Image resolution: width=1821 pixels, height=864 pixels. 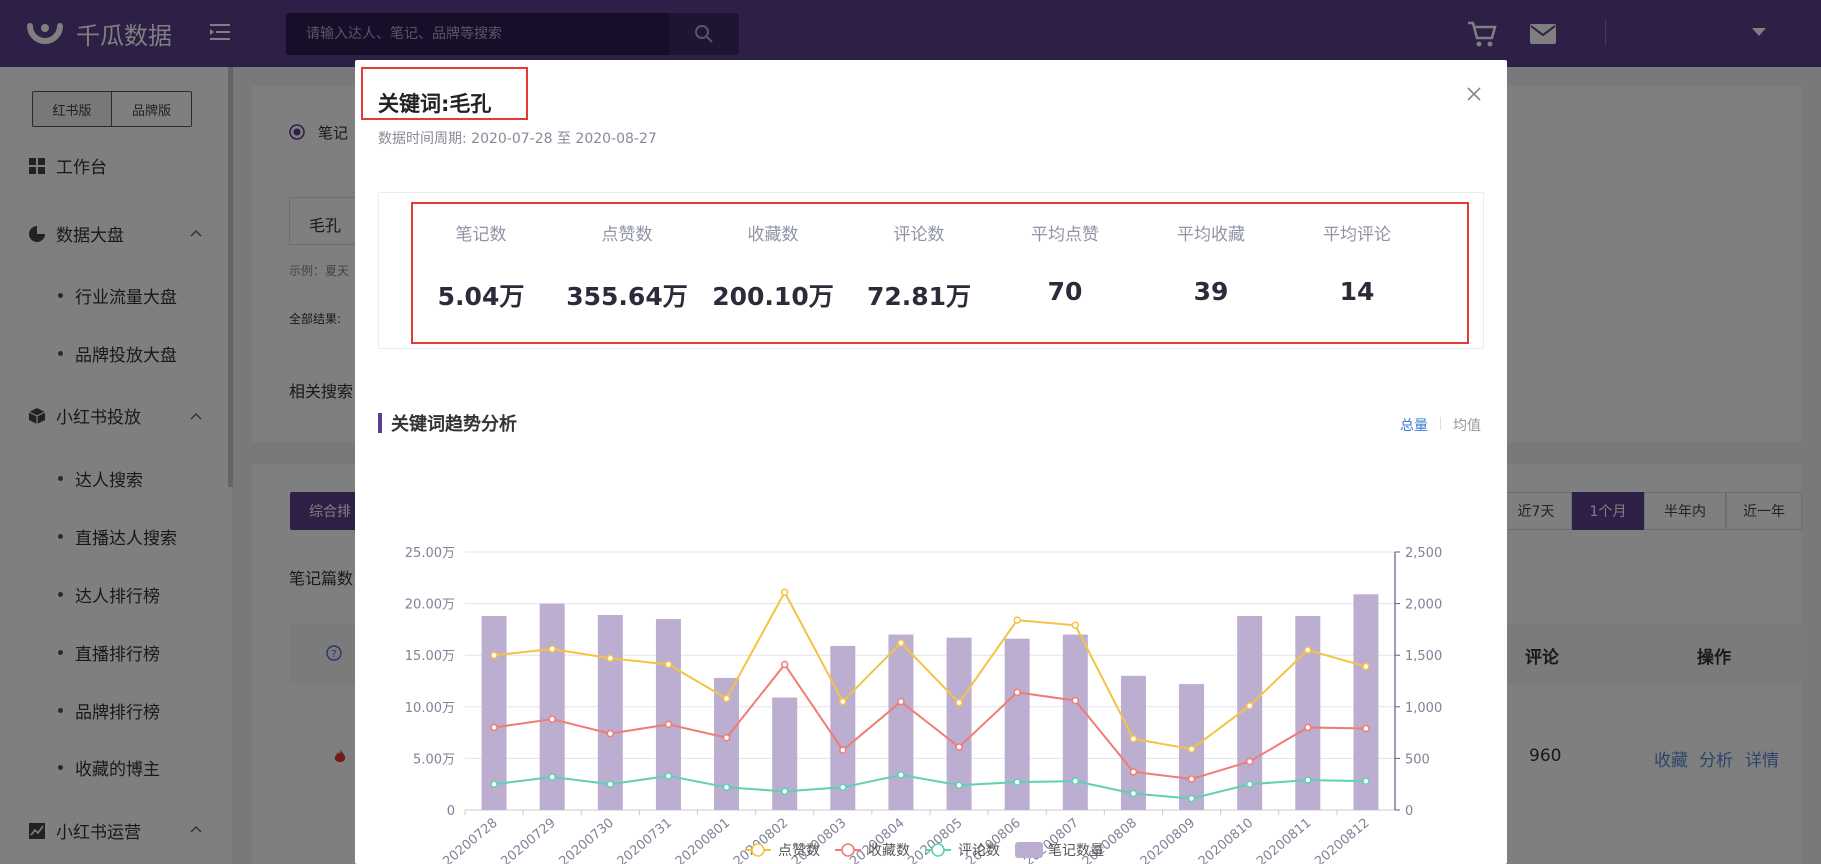 What do you see at coordinates (430, 656) in the screenshot?
I see `y-axis-left-tick: 15.00万` at bounding box center [430, 656].